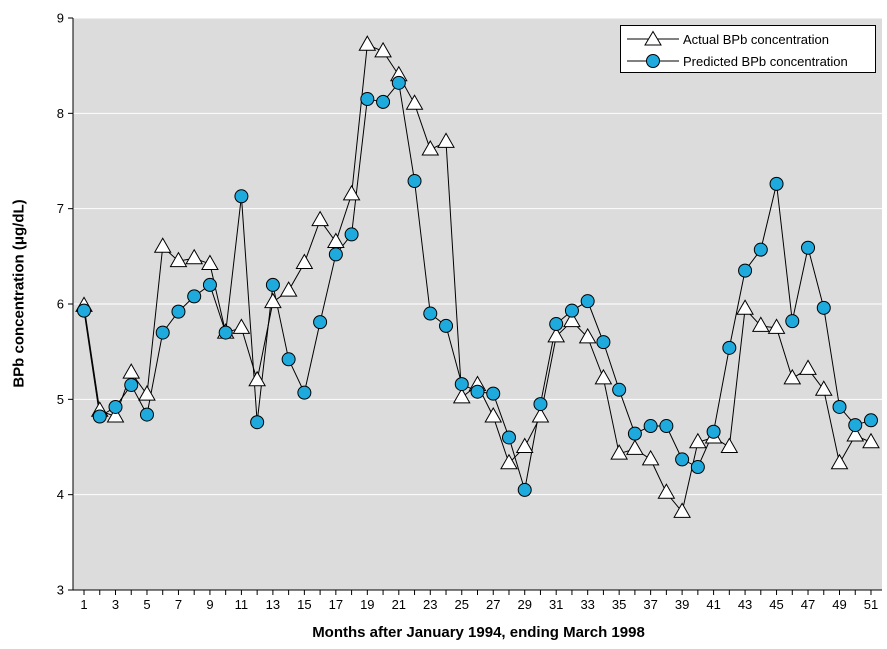 The width and height of the screenshot is (887, 649). I want to click on x-tick-label: 37, so click(650, 604).